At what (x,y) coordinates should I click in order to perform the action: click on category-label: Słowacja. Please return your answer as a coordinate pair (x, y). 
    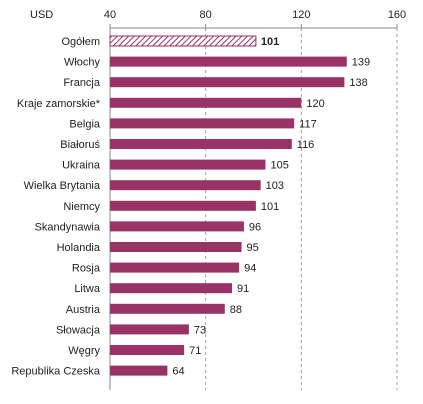
    Looking at the image, I should click on (78, 330).